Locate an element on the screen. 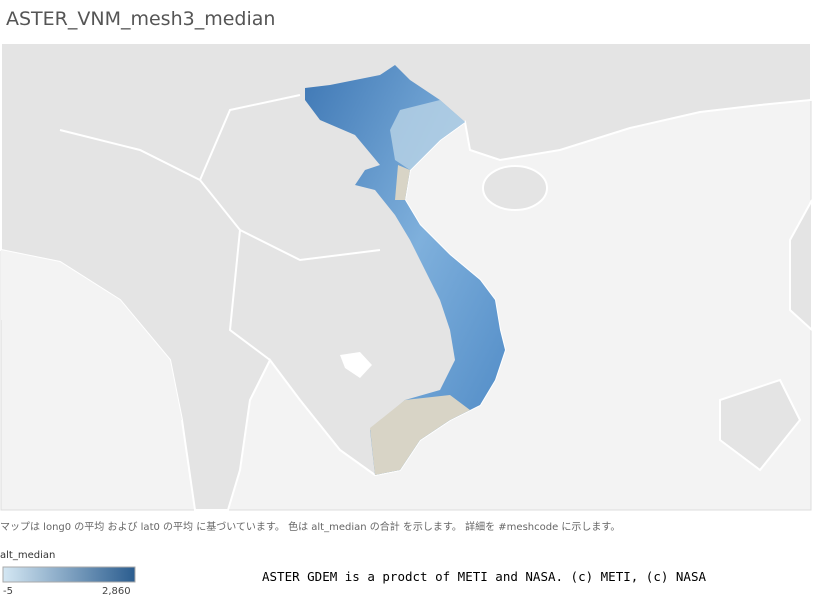  lake is located at coordinates (356, 365).